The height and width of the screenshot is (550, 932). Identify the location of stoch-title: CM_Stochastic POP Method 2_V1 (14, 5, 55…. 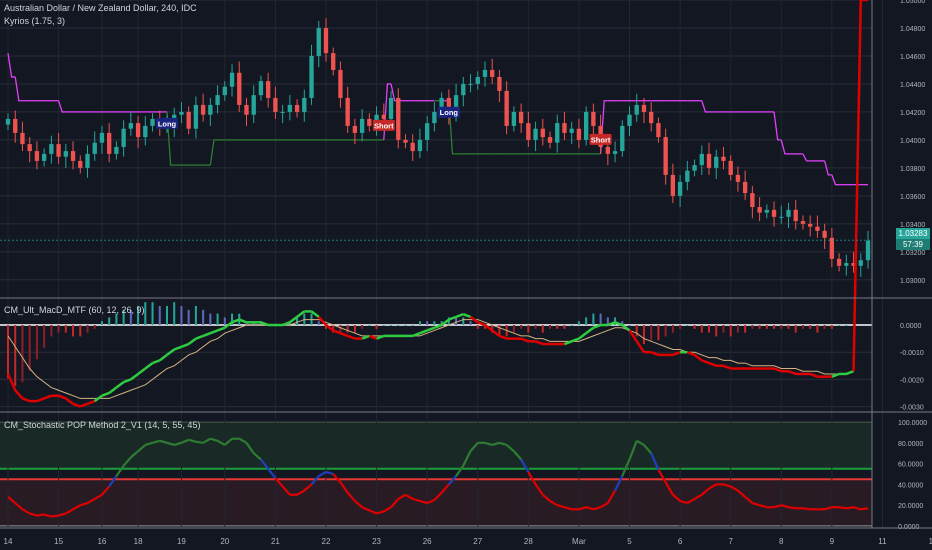
(102, 425).